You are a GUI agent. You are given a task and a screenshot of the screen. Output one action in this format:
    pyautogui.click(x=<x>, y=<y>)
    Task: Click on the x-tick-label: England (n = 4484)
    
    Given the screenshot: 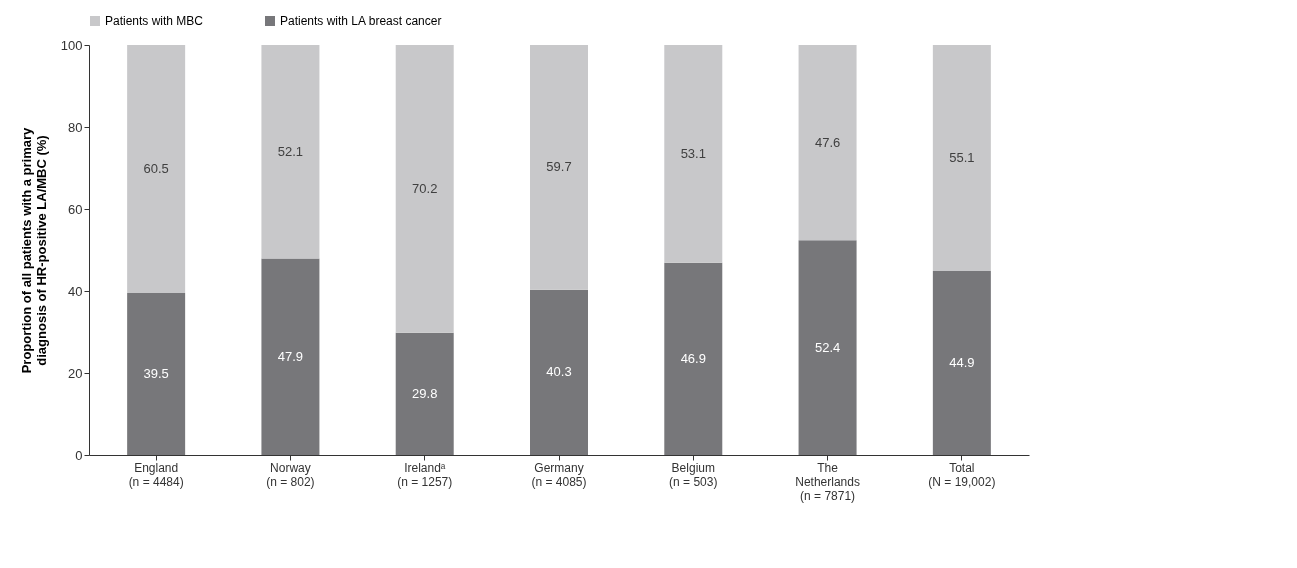 What is the action you would take?
    pyautogui.click(x=156, y=474)
    